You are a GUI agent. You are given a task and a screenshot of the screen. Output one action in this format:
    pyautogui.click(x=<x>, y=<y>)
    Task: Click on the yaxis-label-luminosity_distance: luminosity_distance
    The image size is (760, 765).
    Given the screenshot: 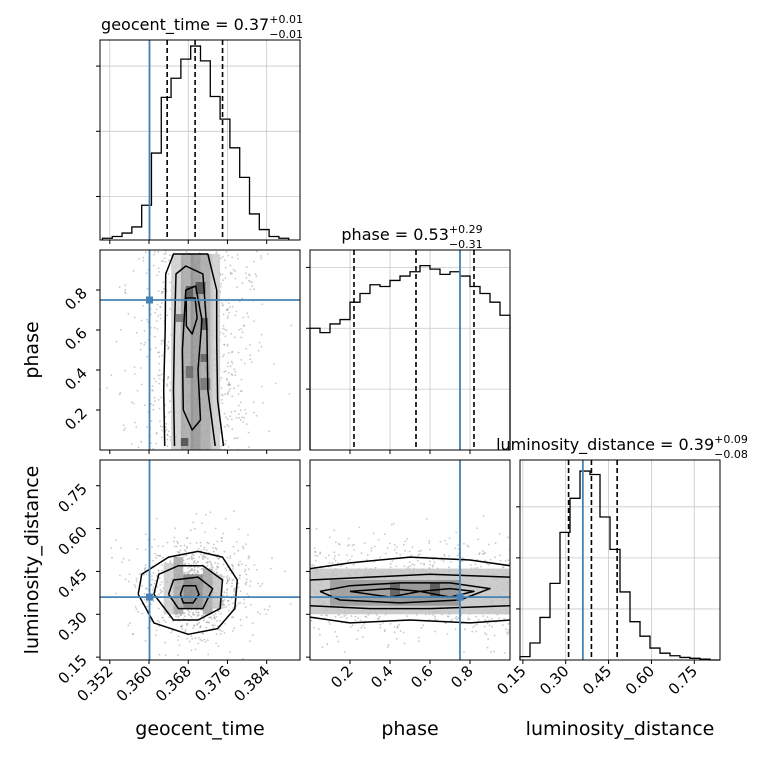 What is the action you would take?
    pyautogui.click(x=32, y=560)
    